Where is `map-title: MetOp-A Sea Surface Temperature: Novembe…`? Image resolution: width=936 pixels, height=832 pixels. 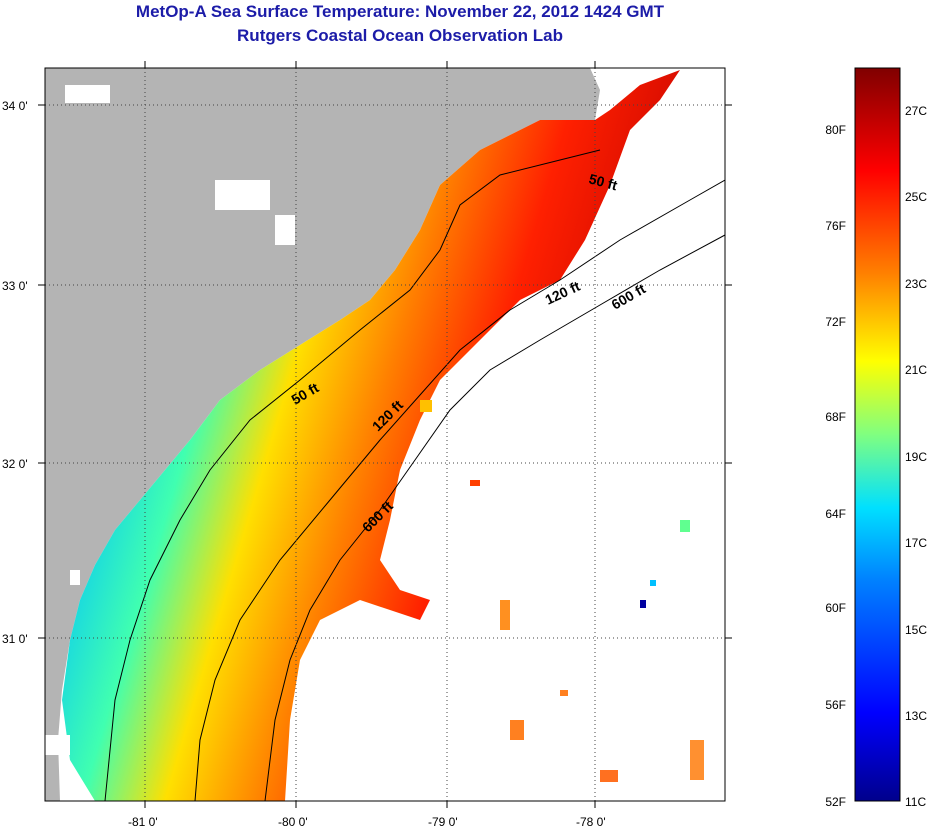
map-title: MetOp-A Sea Surface Temperature: Novembe… is located at coordinates (400, 11).